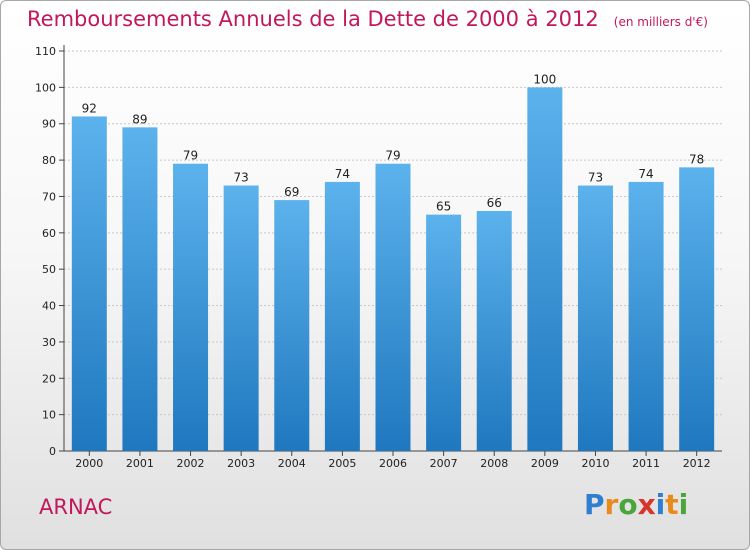  What do you see at coordinates (494, 203) in the screenshot?
I see `data-label: 66` at bounding box center [494, 203].